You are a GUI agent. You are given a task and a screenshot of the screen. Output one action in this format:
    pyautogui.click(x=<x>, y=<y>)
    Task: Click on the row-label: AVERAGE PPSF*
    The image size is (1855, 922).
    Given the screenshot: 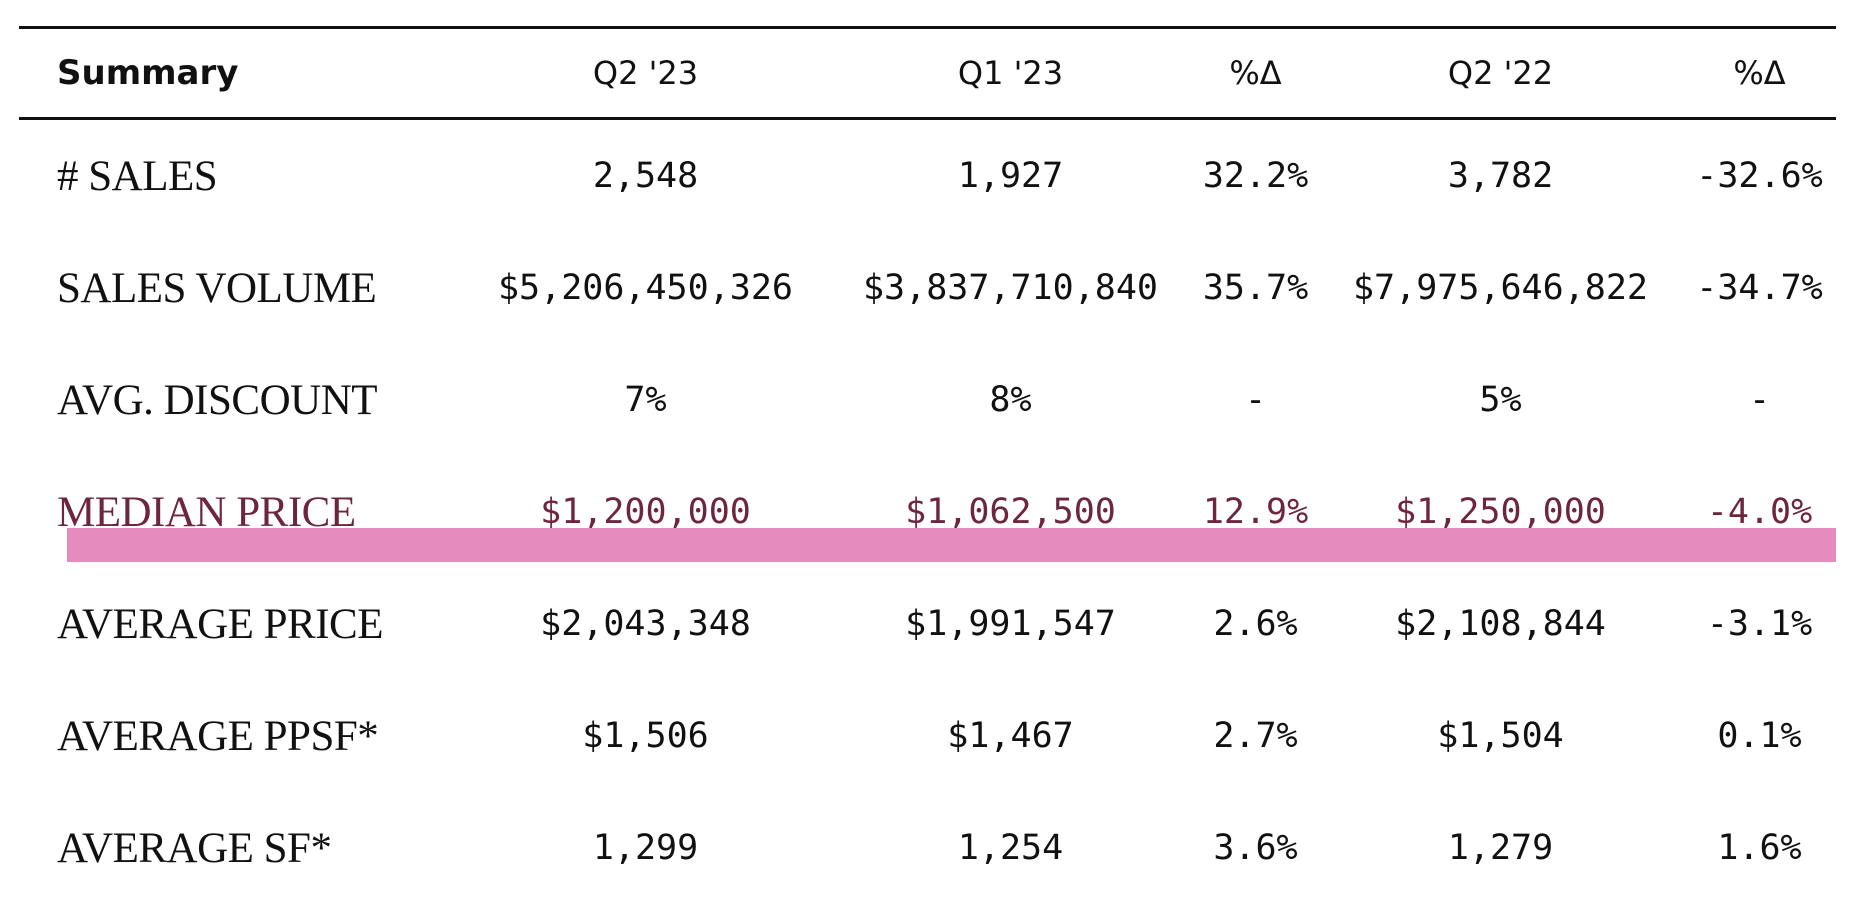 What is the action you would take?
    pyautogui.click(x=218, y=736)
    